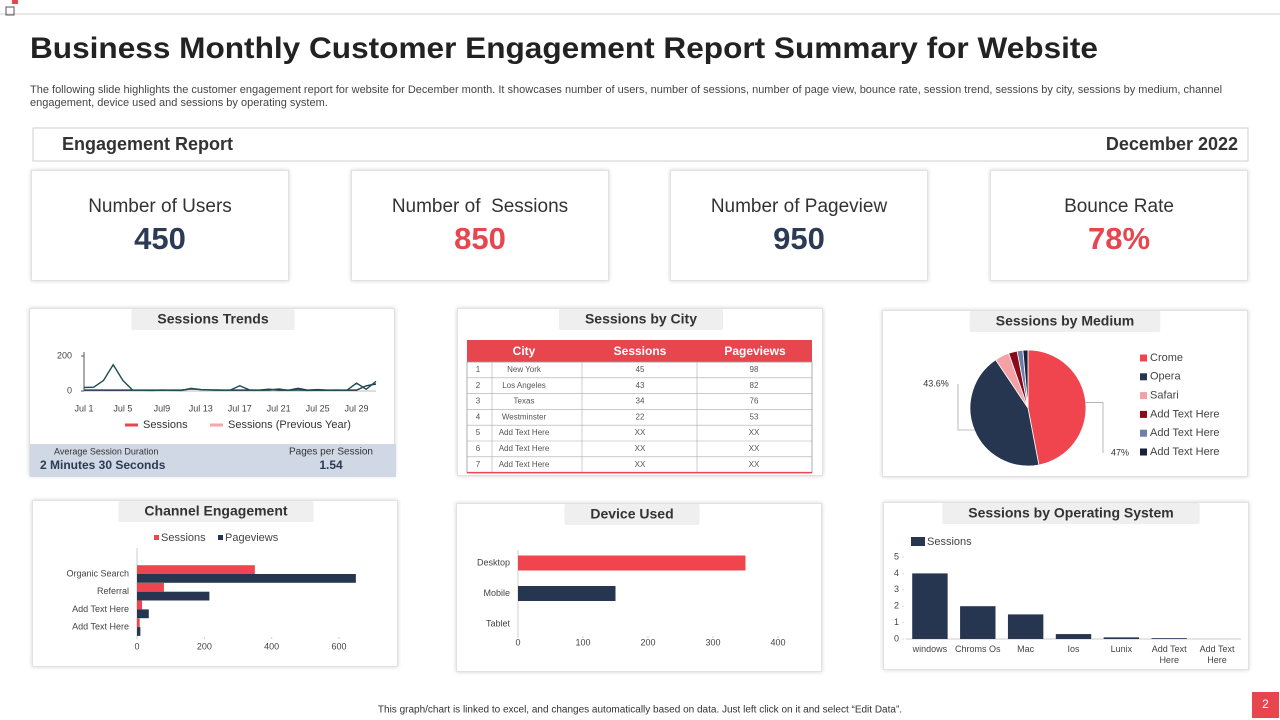  What do you see at coordinates (289, 425) in the screenshot?
I see `legend-label: Sessions (Previous Year)` at bounding box center [289, 425].